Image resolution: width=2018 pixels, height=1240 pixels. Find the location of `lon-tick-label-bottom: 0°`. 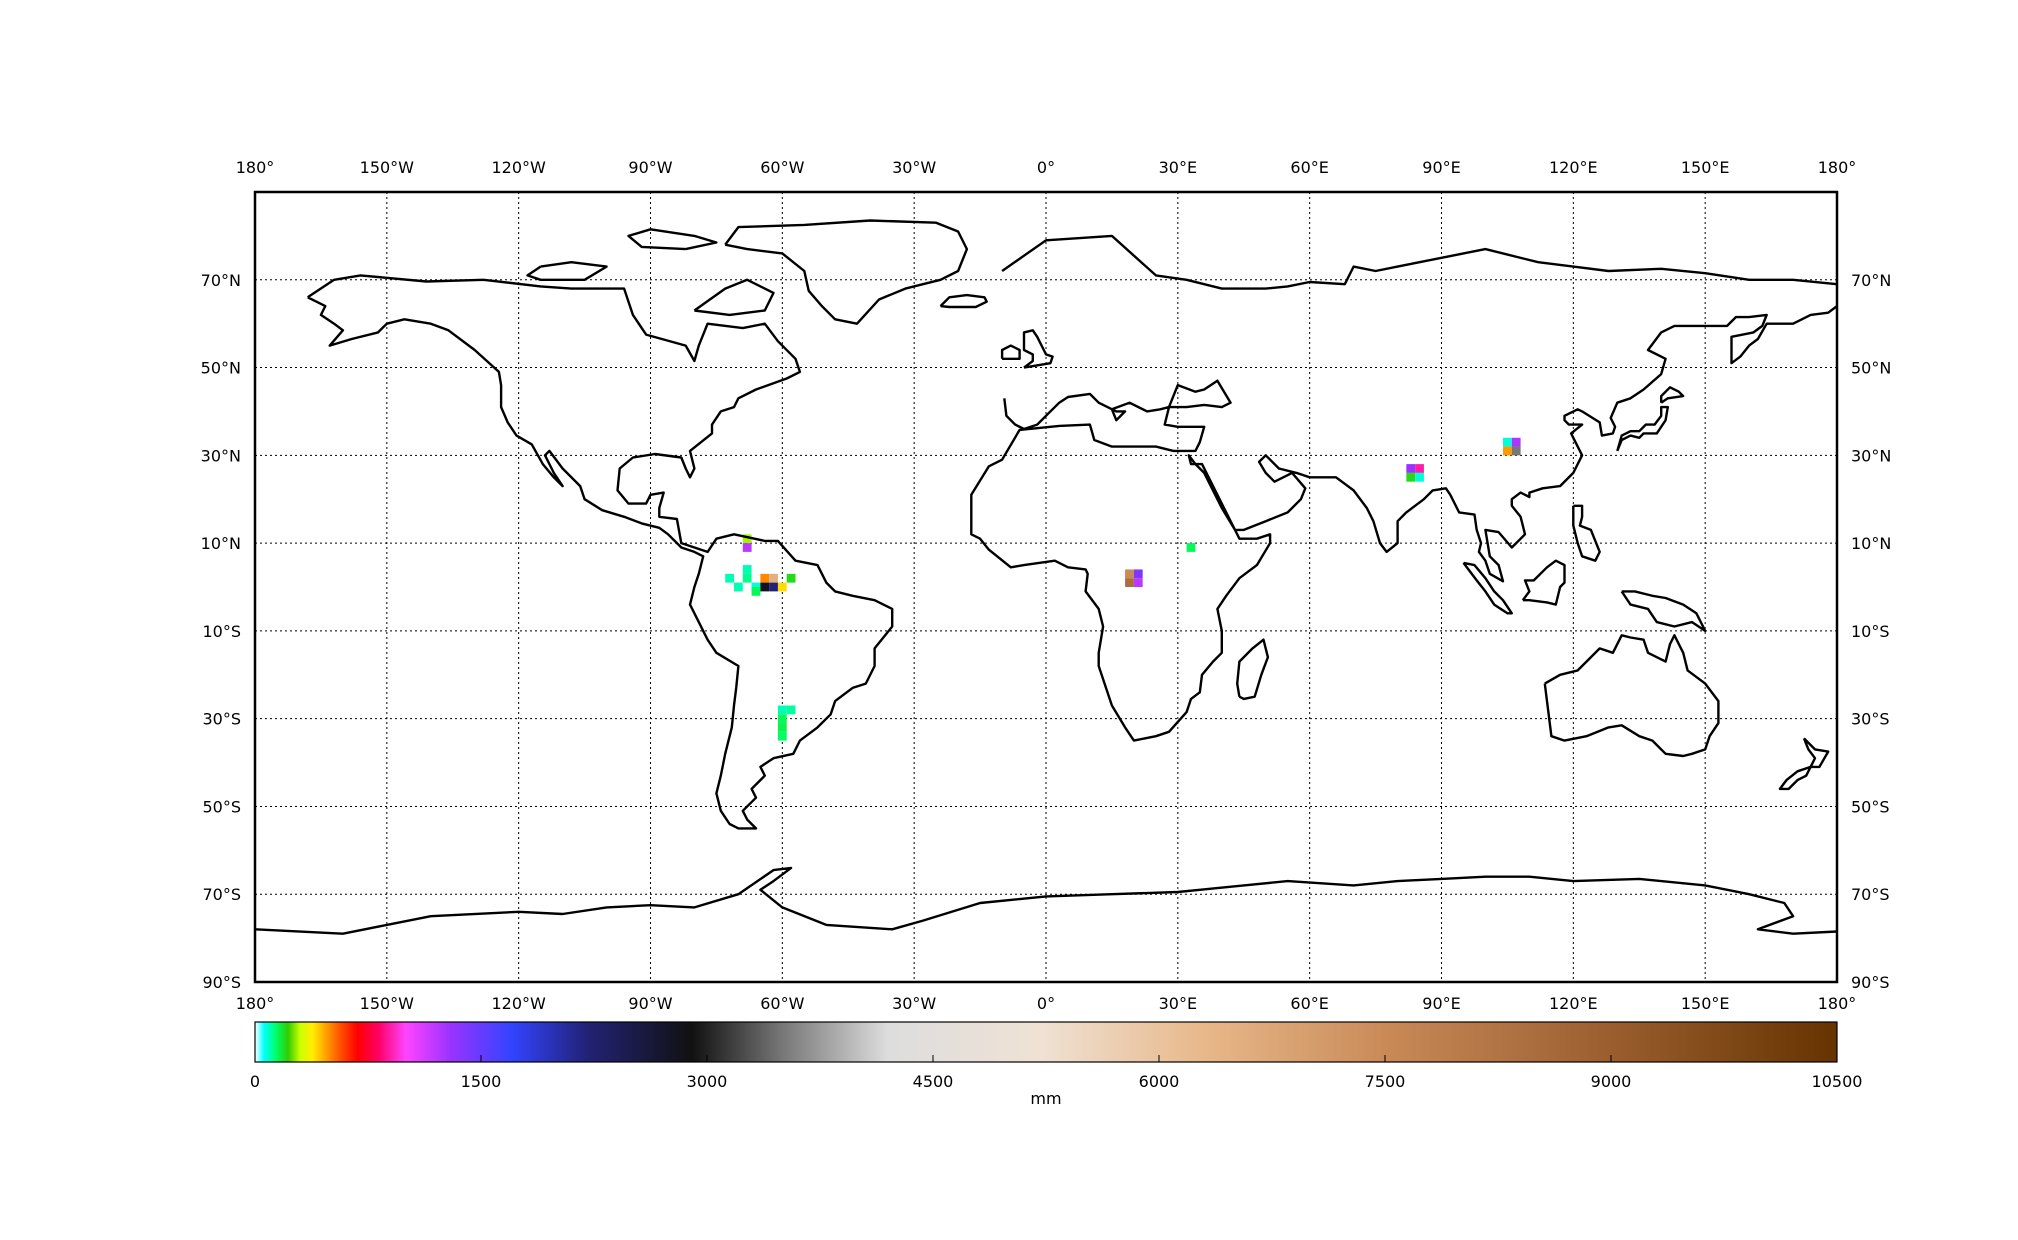

lon-tick-label-bottom: 0° is located at coordinates (1046, 1003).